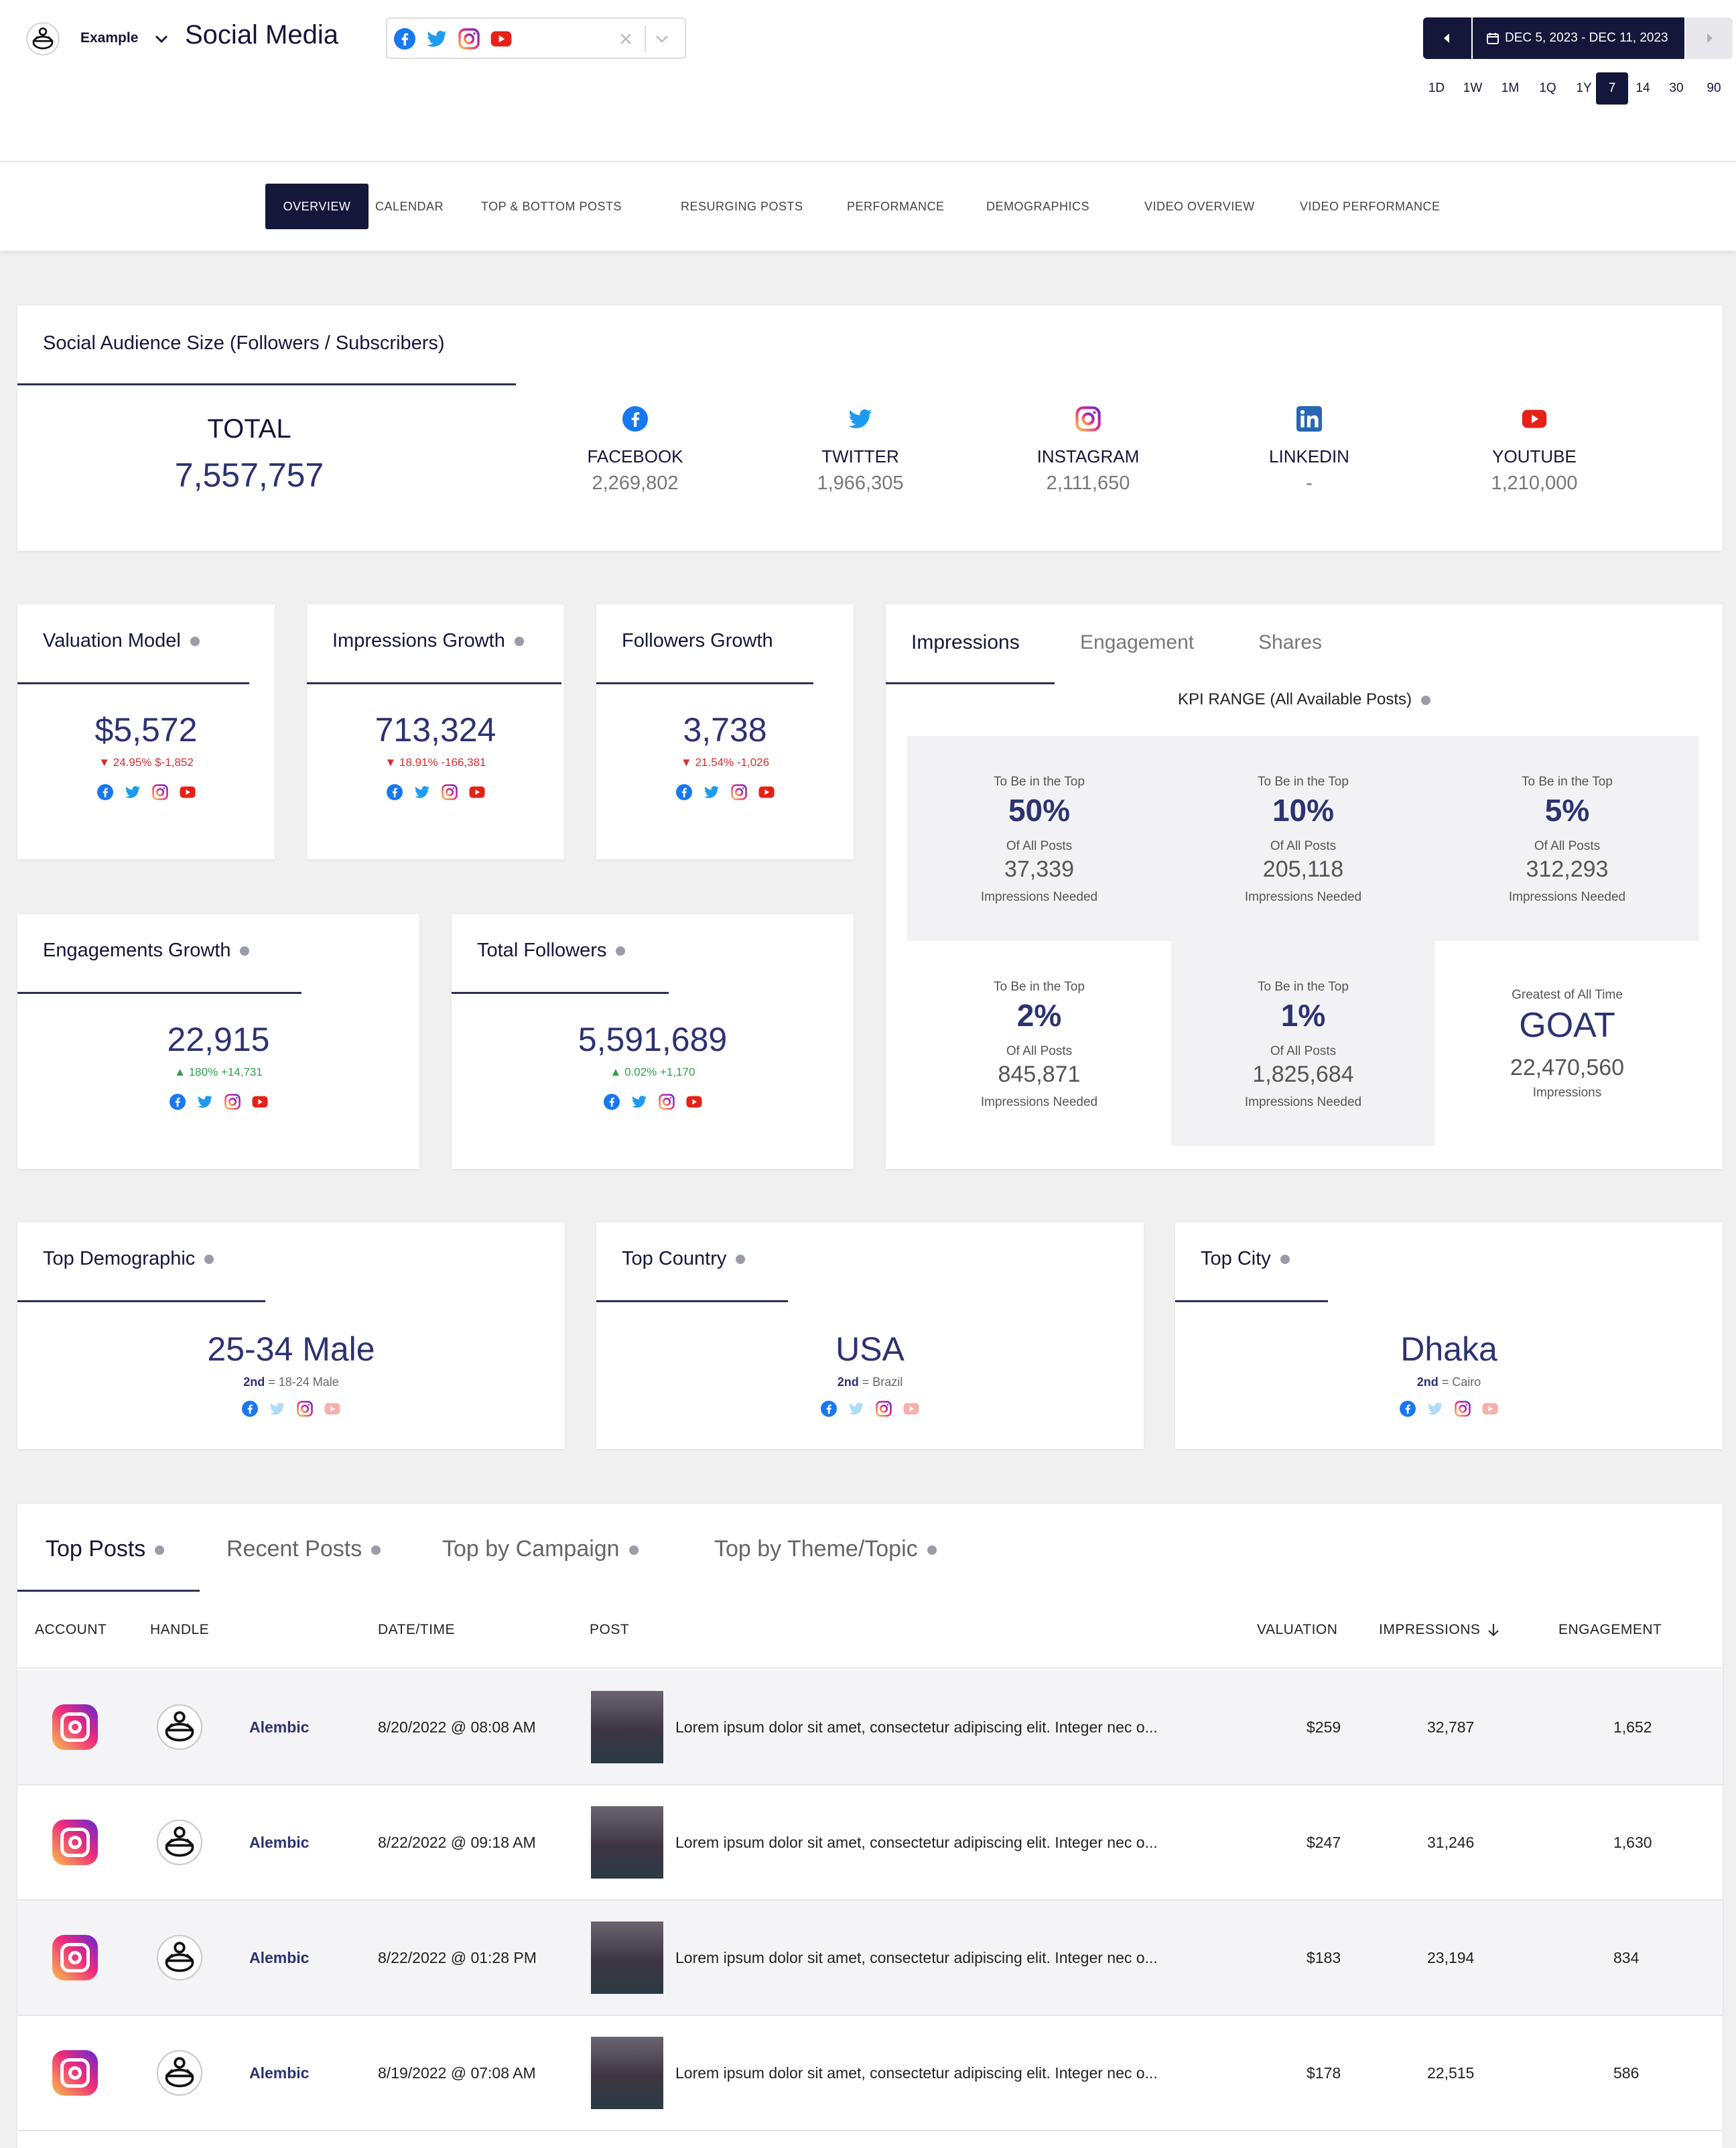 This screenshot has height=2148, width=1736. I want to click on card-title: Top City, so click(1245, 1259).